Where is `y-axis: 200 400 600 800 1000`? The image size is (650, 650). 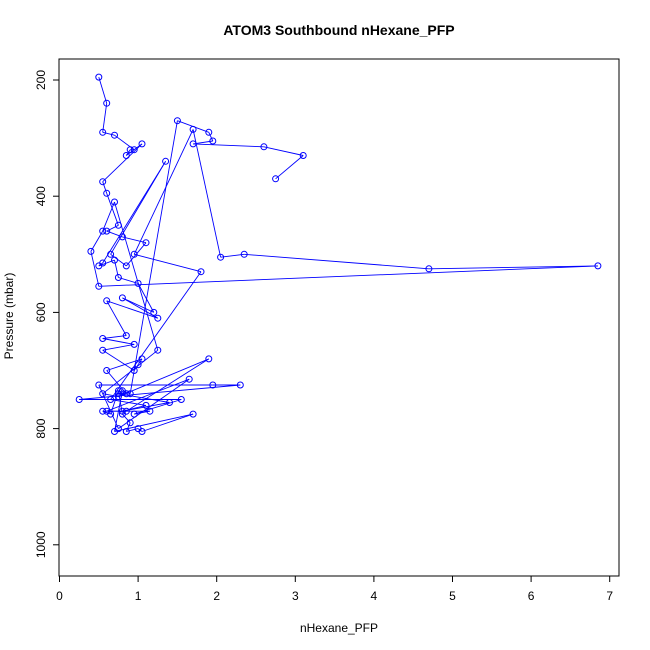 y-axis: 200 400 600 800 1000 is located at coordinates (46, 314).